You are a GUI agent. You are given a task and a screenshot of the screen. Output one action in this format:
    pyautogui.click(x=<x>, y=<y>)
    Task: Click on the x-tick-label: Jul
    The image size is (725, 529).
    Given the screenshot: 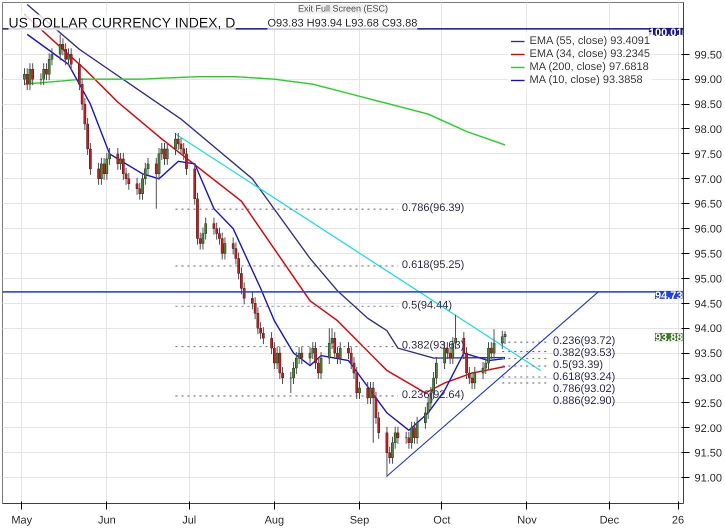 What is the action you would take?
    pyautogui.click(x=189, y=520)
    